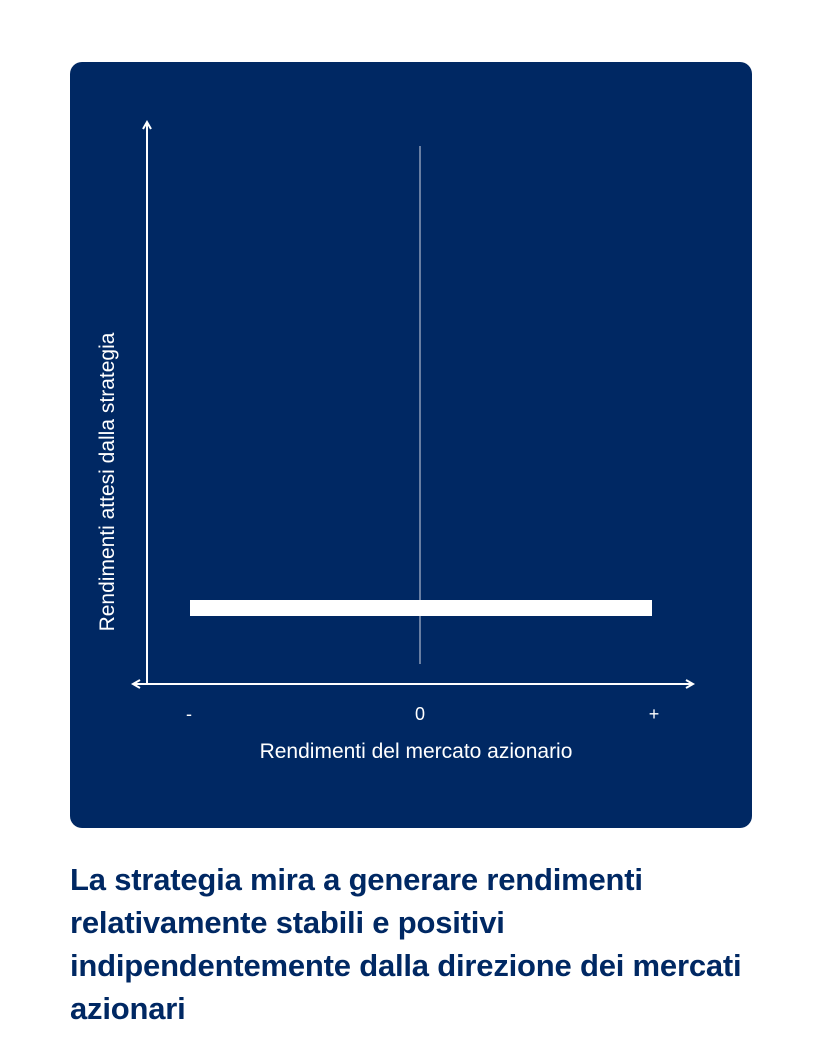  I want to click on y-axis-label: Rendimenti attesi dalla strategia, so click(107, 482).